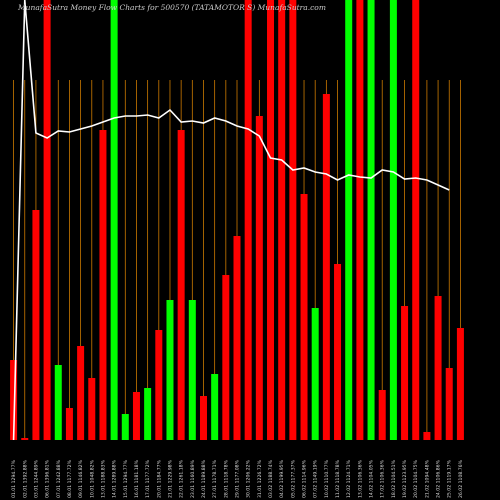  Describe the element at coordinates (439, 478) in the screenshot. I see `x-tick-label: 24.02 1106.86%` at that location.